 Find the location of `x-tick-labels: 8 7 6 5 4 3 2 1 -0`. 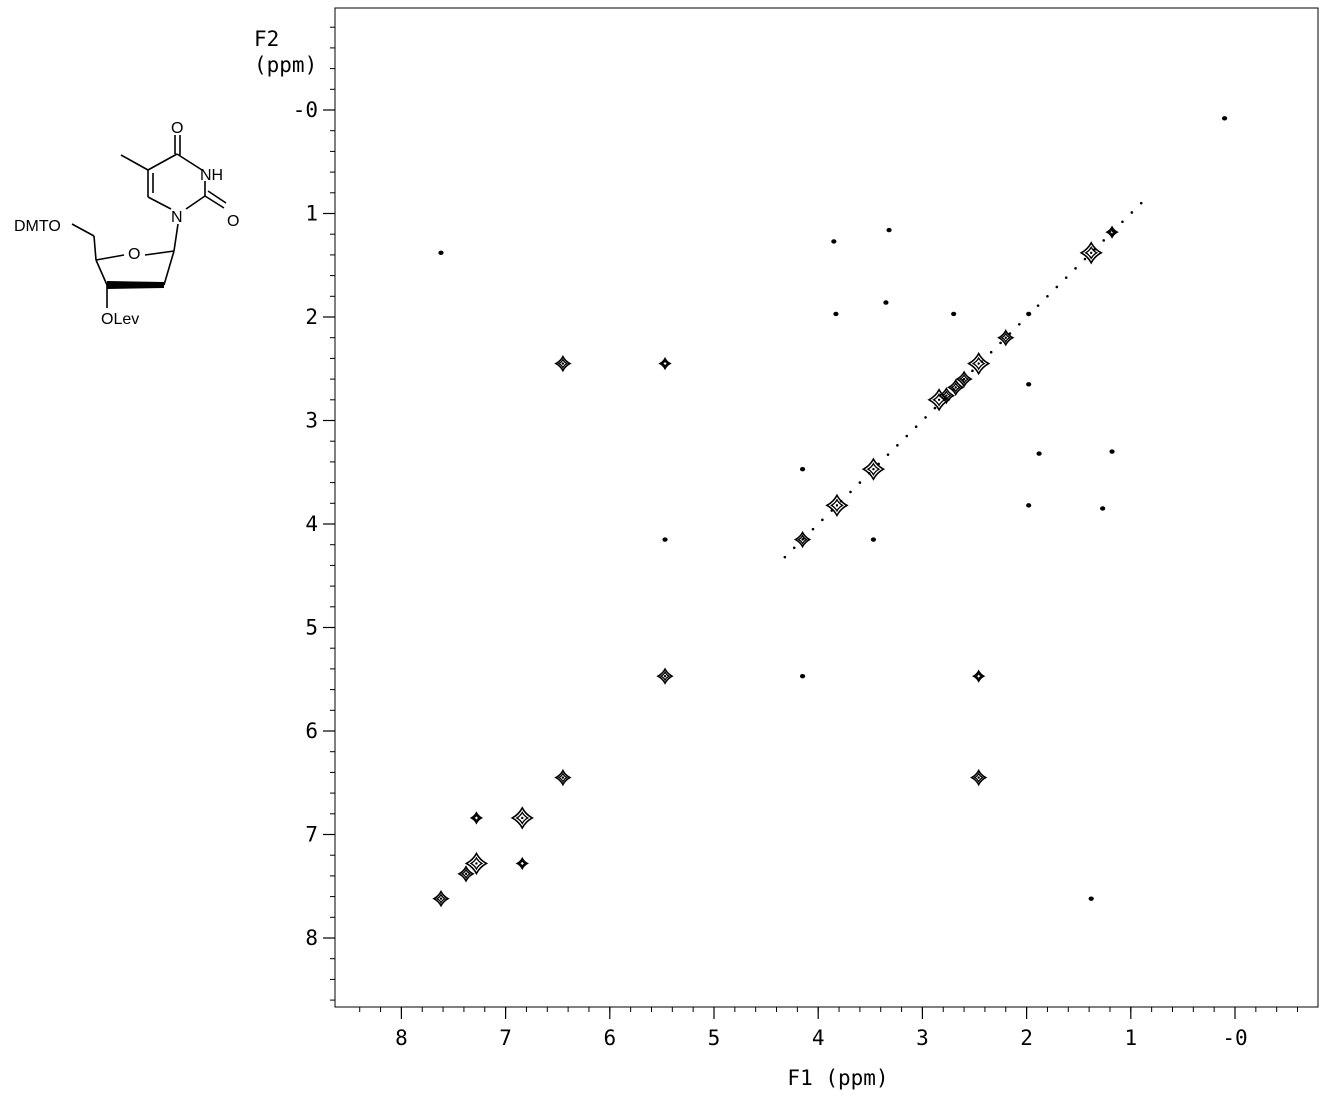

x-tick-labels: 8 7 6 5 4 3 2 1 -0 is located at coordinates (821, 1038).